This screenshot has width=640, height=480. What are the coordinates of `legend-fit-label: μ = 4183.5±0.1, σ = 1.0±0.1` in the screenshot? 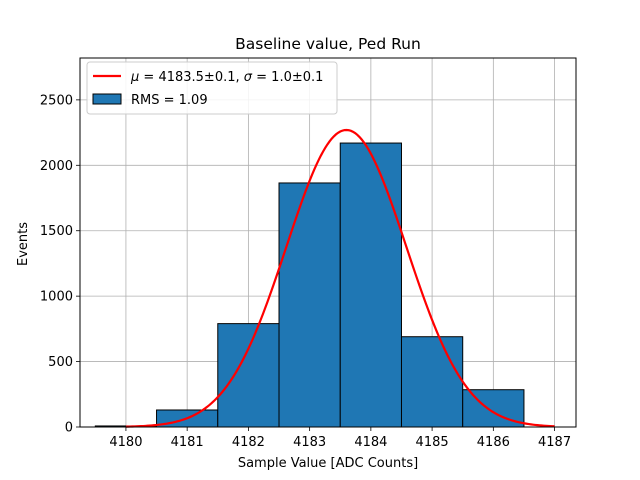 It's located at (226, 77).